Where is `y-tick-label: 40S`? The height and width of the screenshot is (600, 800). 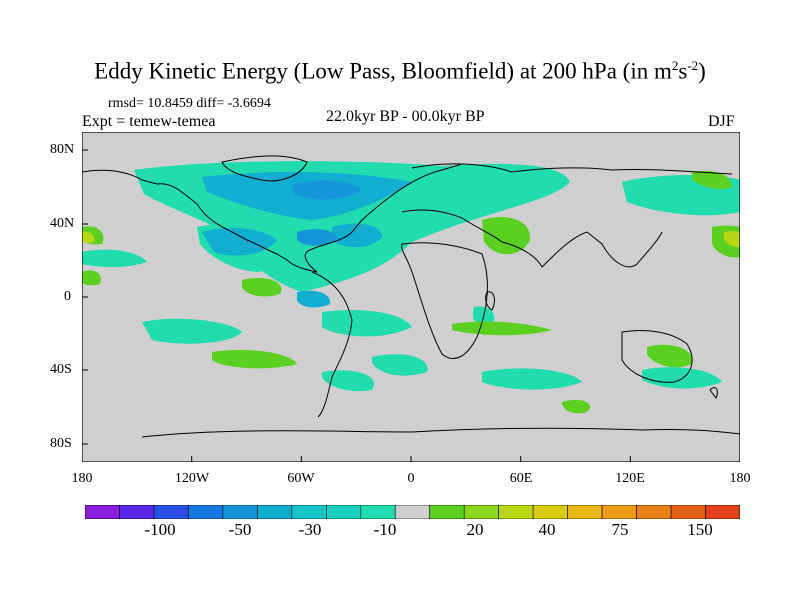
y-tick-label: 40S is located at coordinates (61, 369).